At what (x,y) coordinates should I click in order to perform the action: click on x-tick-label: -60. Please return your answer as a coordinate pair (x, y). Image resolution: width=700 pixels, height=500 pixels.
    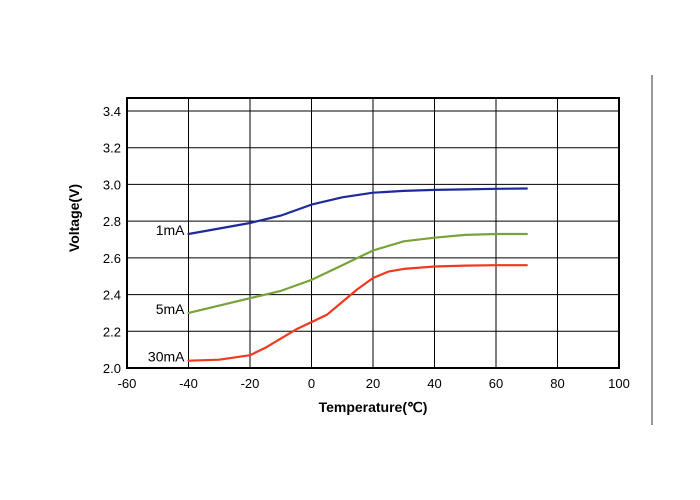
    Looking at the image, I should click on (127, 383).